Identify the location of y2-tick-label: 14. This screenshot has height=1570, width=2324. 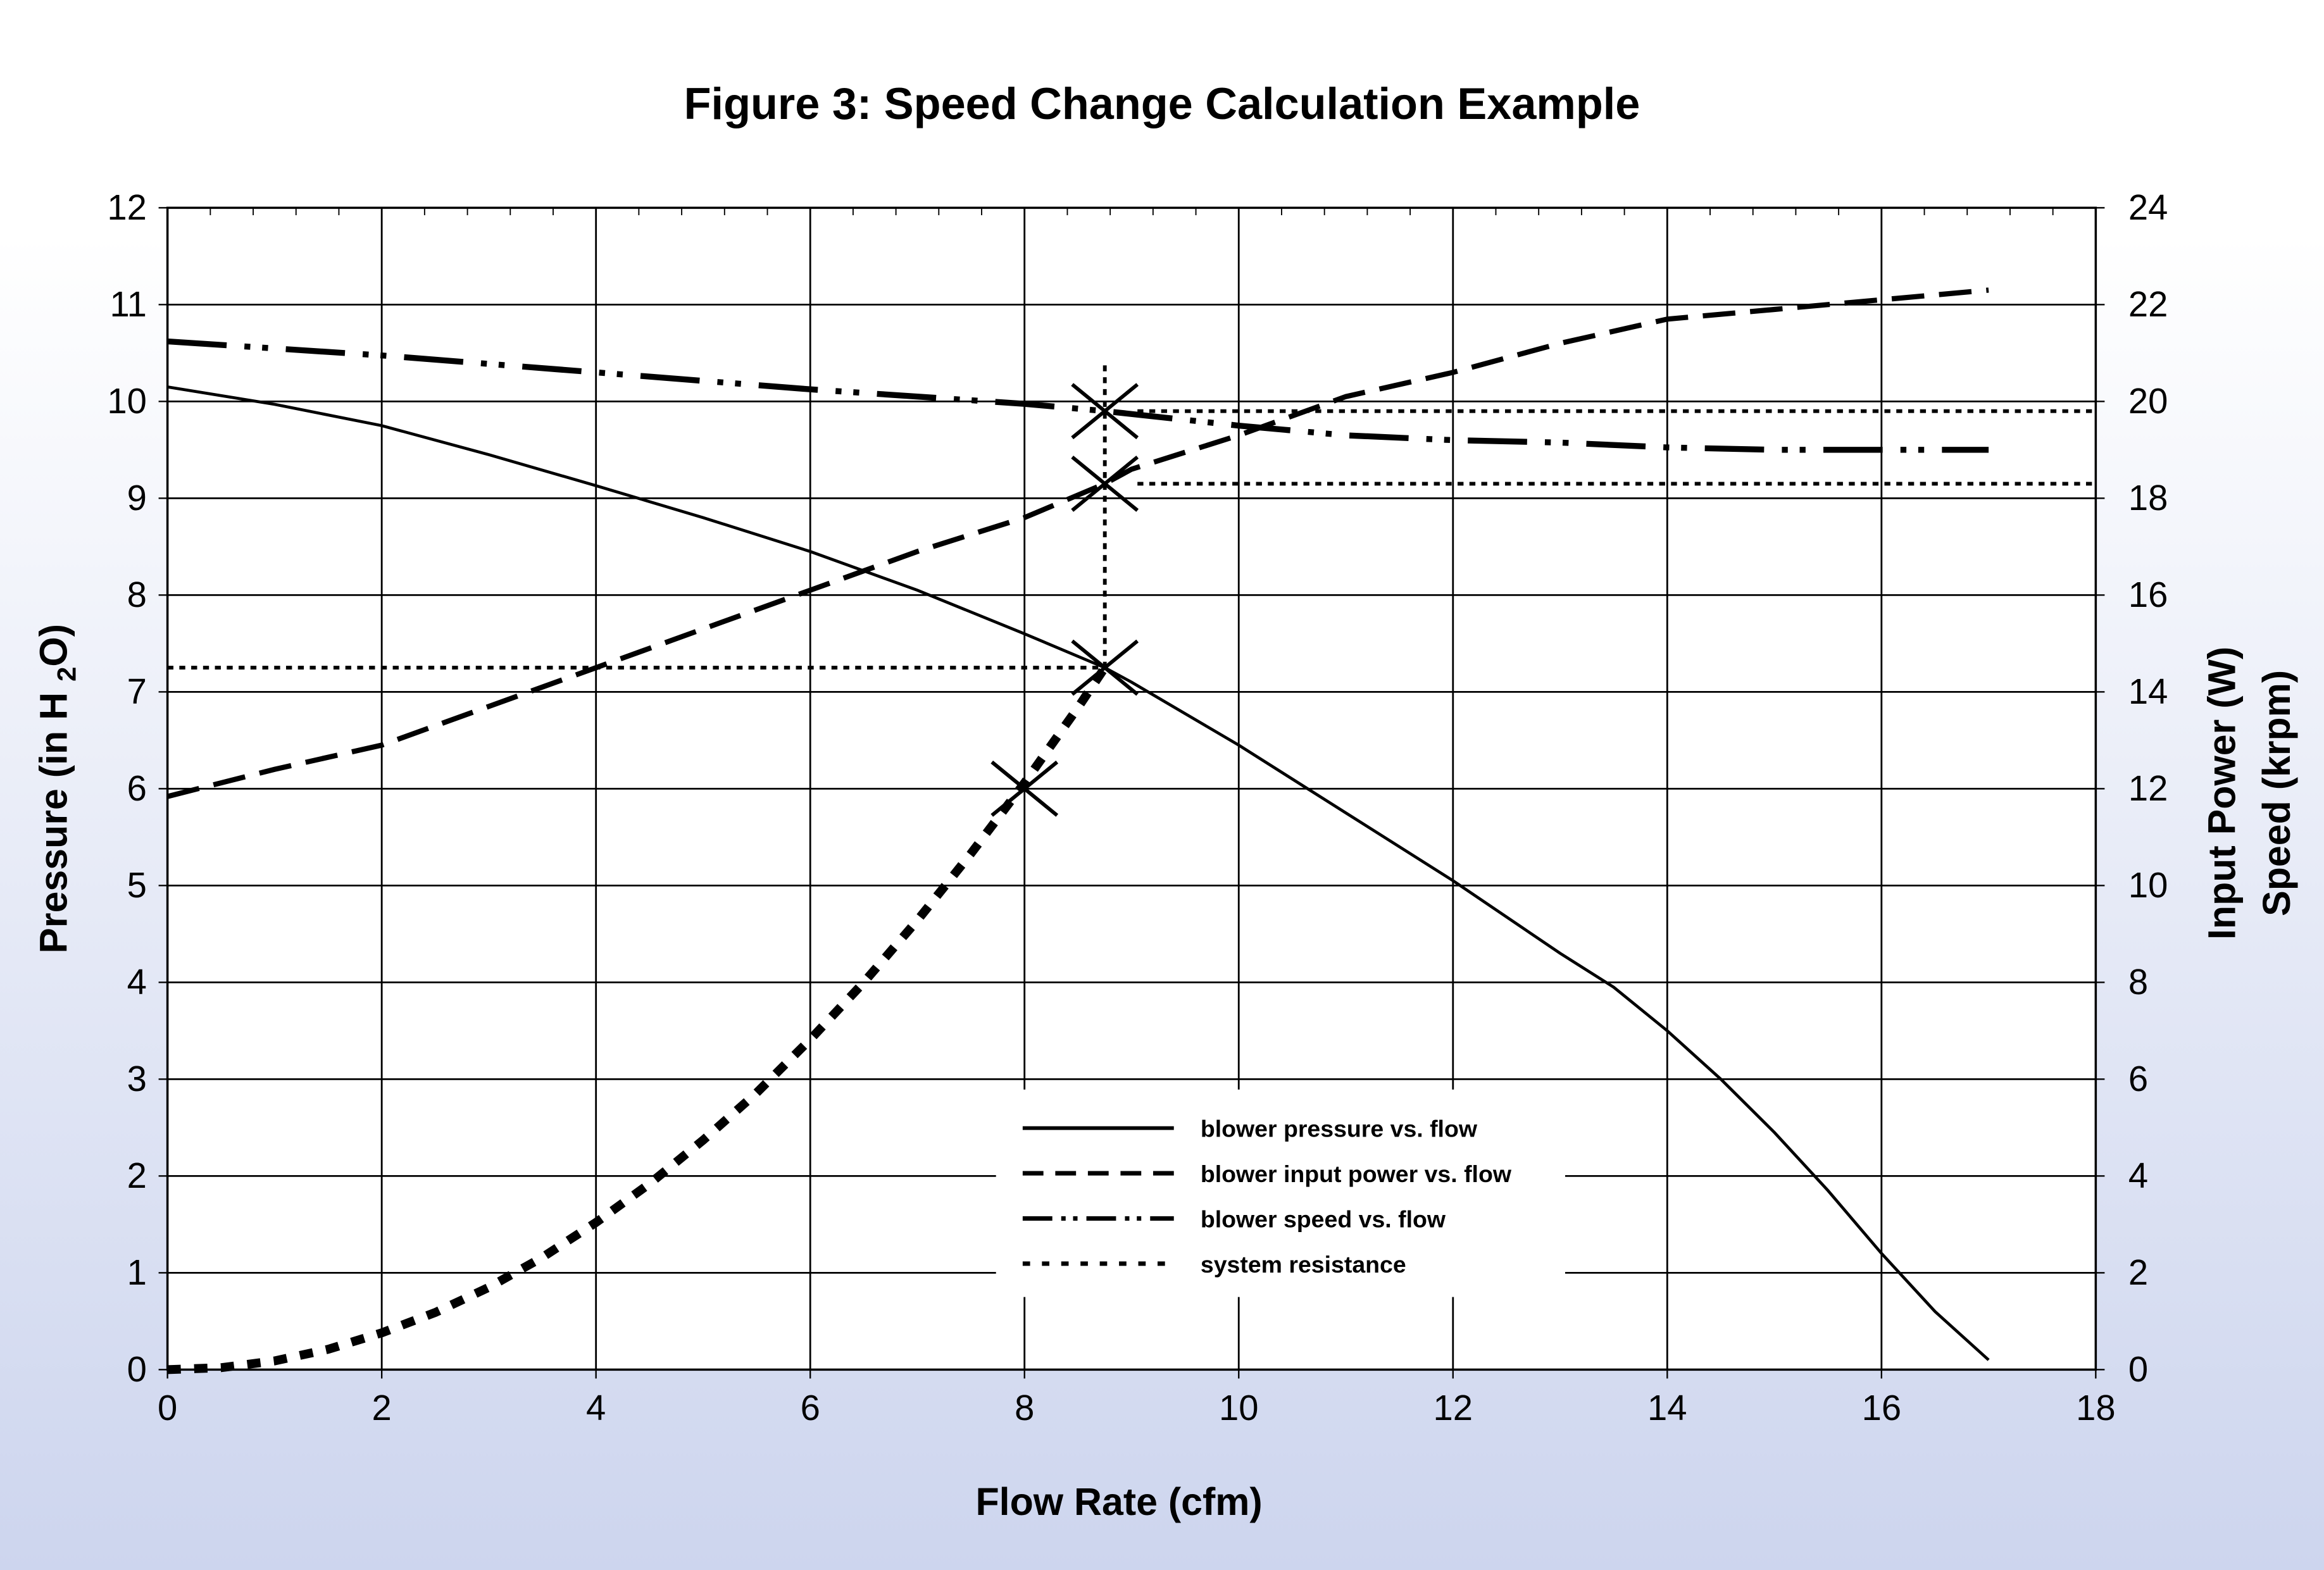
(2148, 691).